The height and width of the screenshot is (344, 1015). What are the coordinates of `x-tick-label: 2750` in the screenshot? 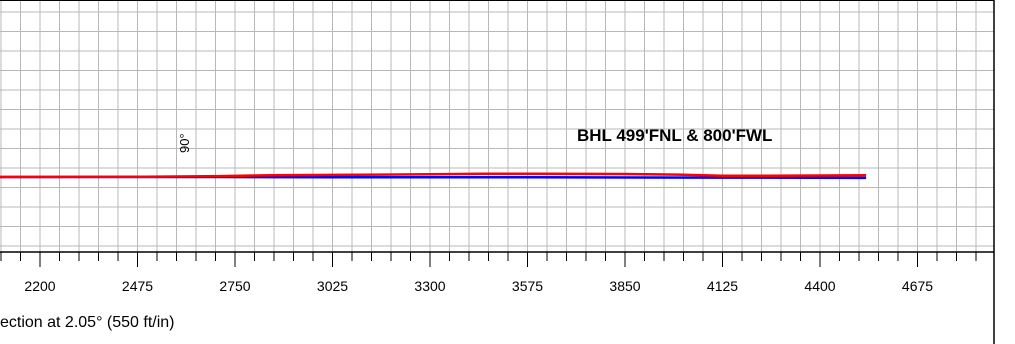 It's located at (234, 286).